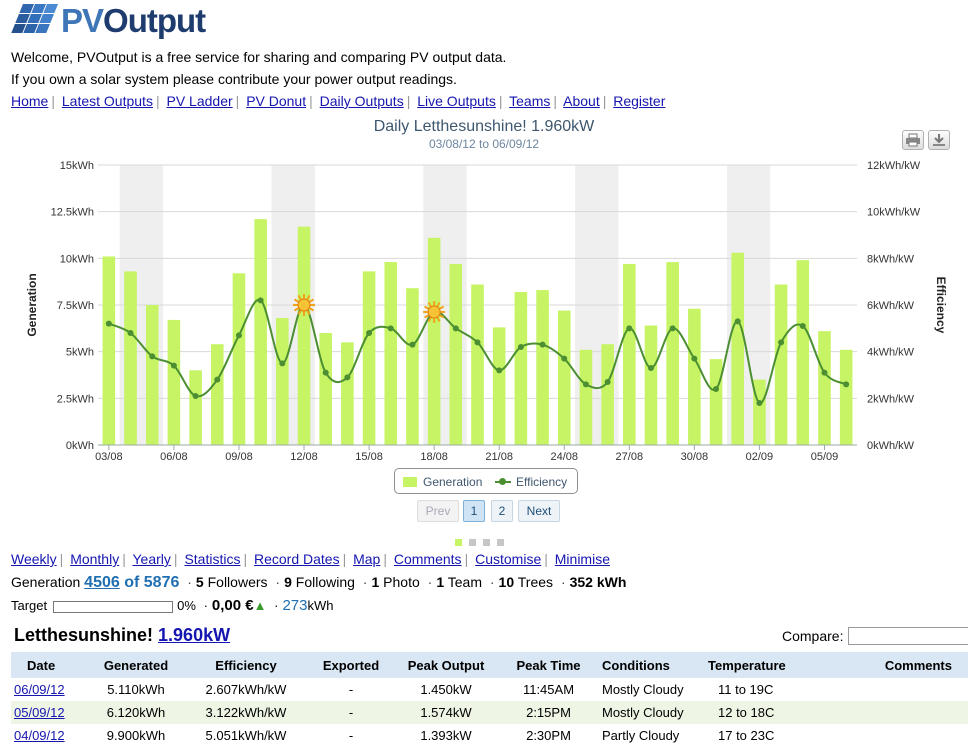 The image size is (968, 750). What do you see at coordinates (113, 21) in the screenshot?
I see `pvoutput-logo: PVOutput` at bounding box center [113, 21].